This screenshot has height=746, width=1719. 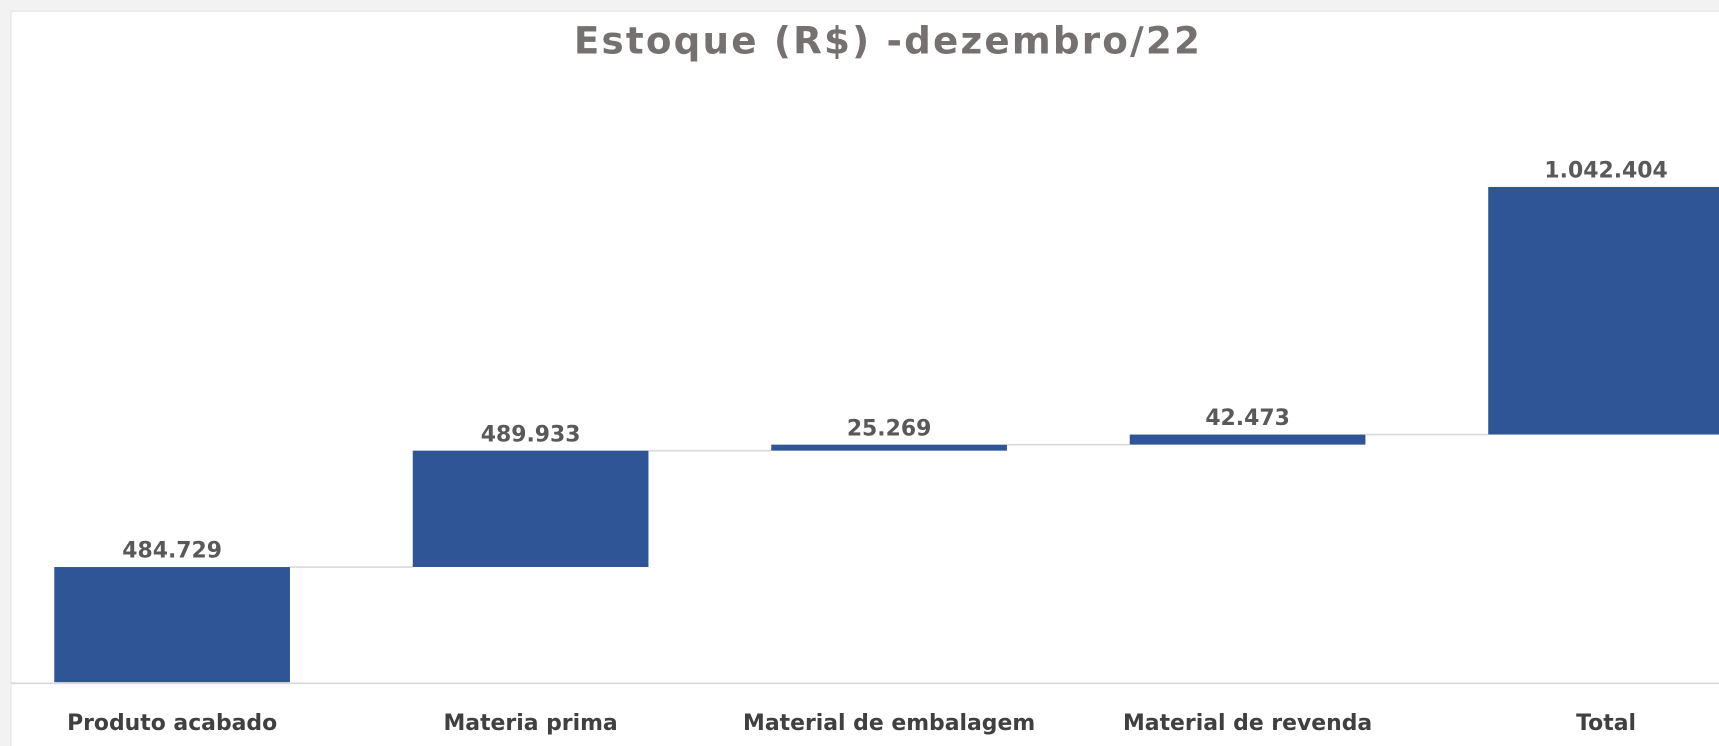 What do you see at coordinates (888, 41) in the screenshot?
I see `chart-title: Estoque (R$) -dezembro/22` at bounding box center [888, 41].